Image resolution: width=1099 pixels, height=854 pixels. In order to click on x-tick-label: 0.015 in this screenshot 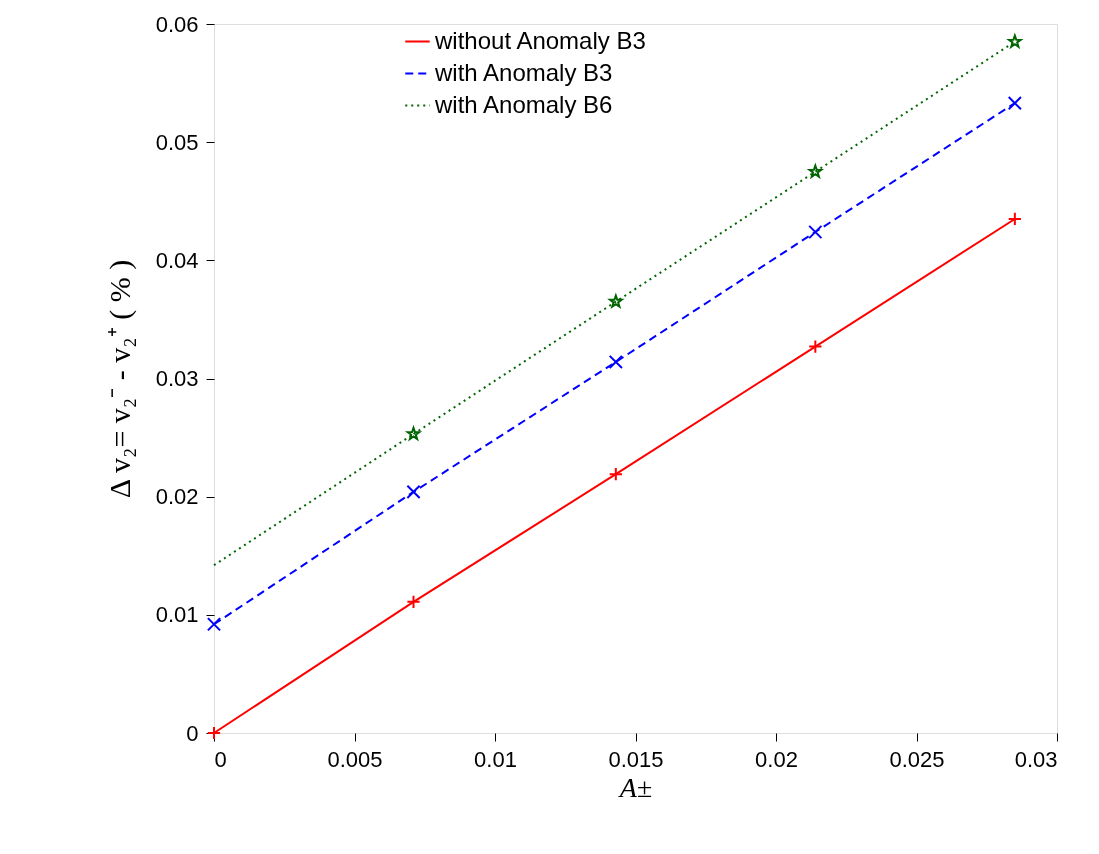, I will do `click(636, 759)`.